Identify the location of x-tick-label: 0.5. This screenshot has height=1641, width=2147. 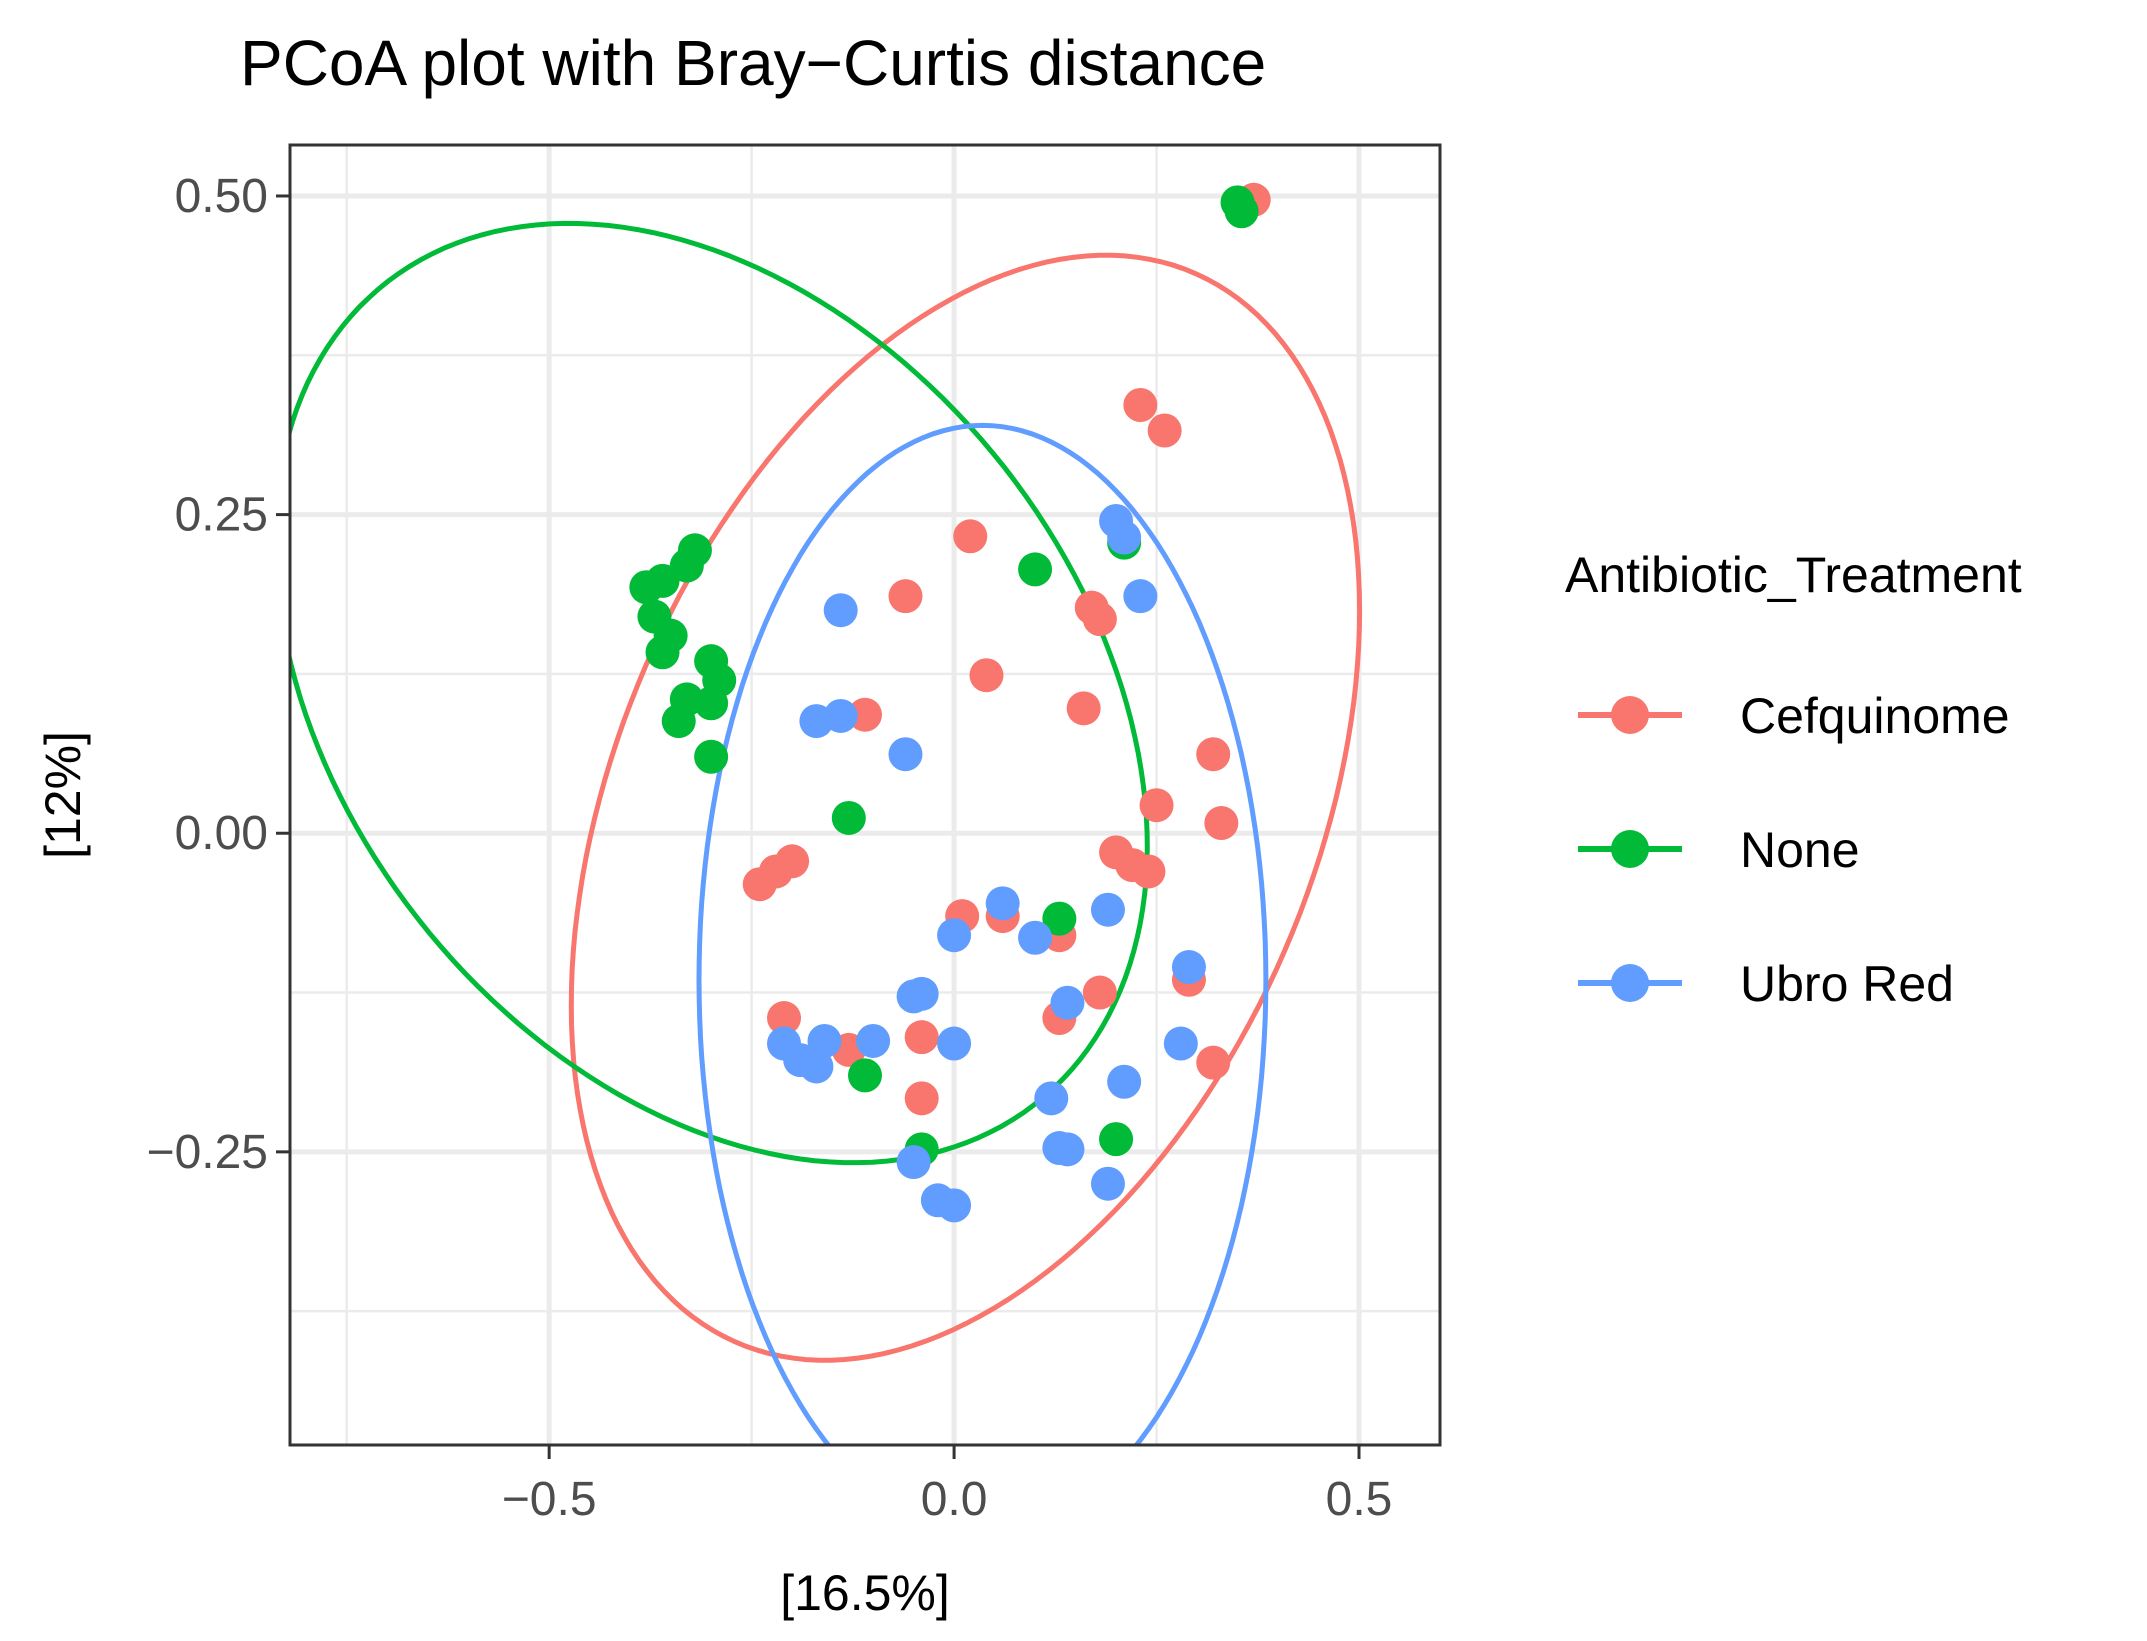
(1359, 1499).